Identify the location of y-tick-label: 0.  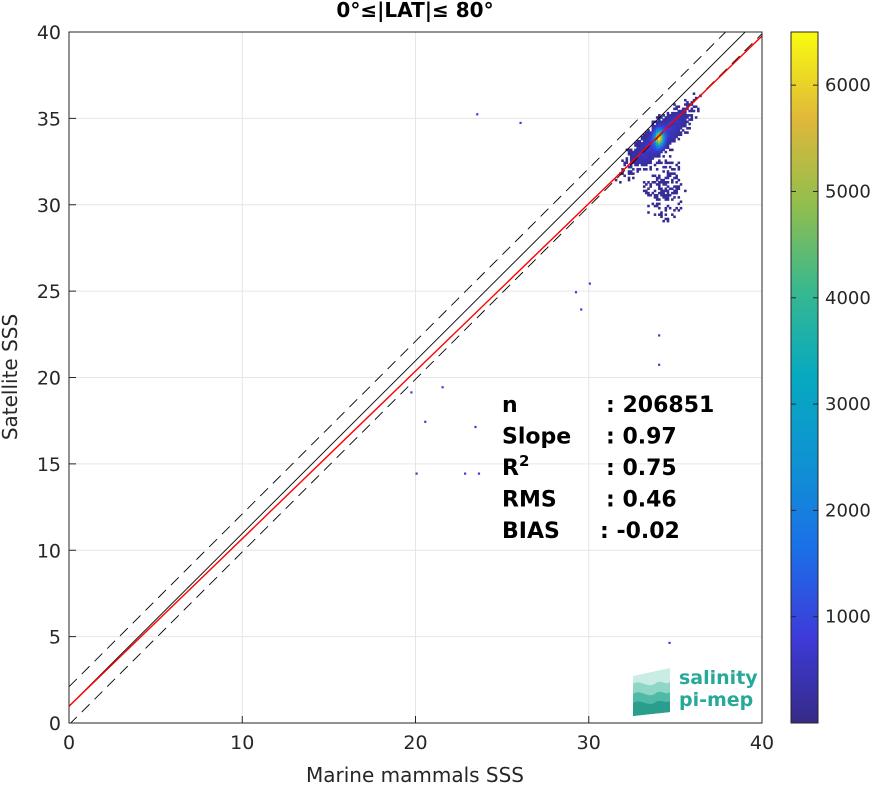
(55, 724).